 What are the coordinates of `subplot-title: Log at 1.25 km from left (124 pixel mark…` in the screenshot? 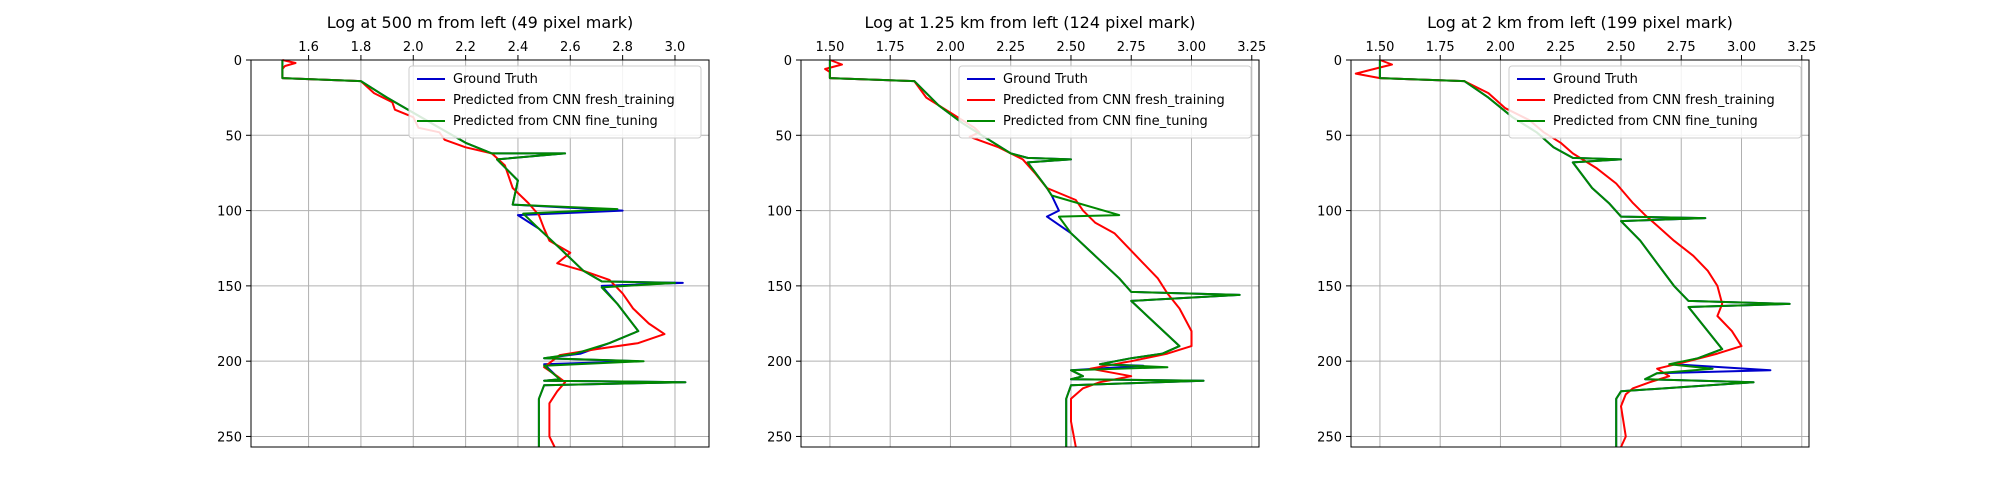 It's located at (1029, 22).